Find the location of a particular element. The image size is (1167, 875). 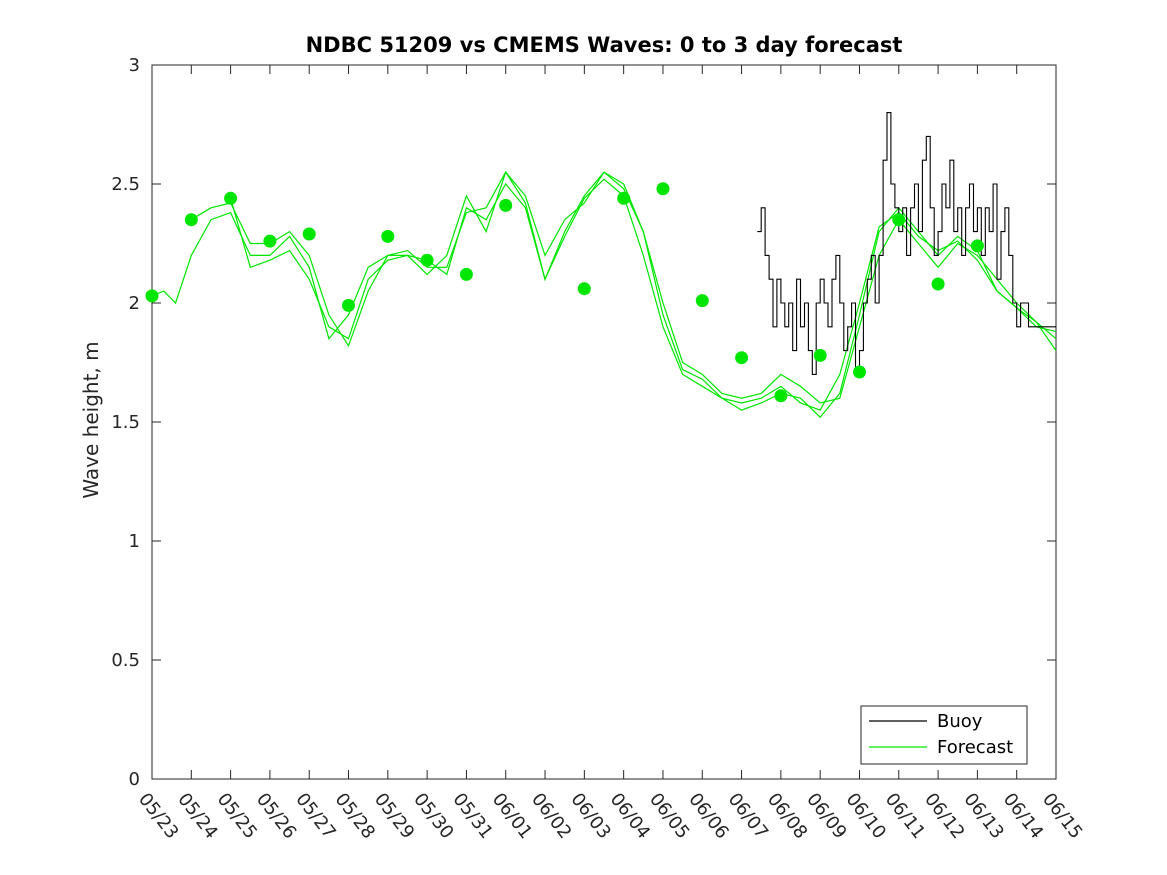

x-tick-label: 05/25 is located at coordinates (237, 816).